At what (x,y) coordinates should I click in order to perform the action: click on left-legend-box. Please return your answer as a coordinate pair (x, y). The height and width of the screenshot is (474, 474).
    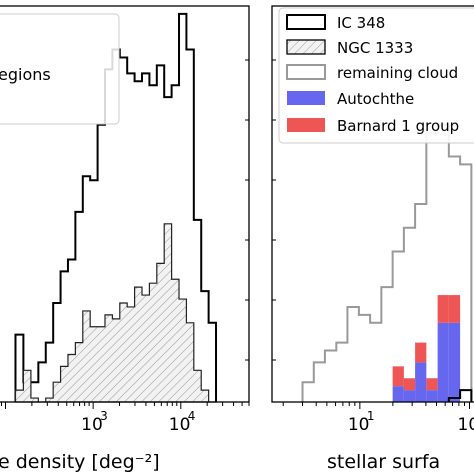
    Looking at the image, I should click on (60, 69).